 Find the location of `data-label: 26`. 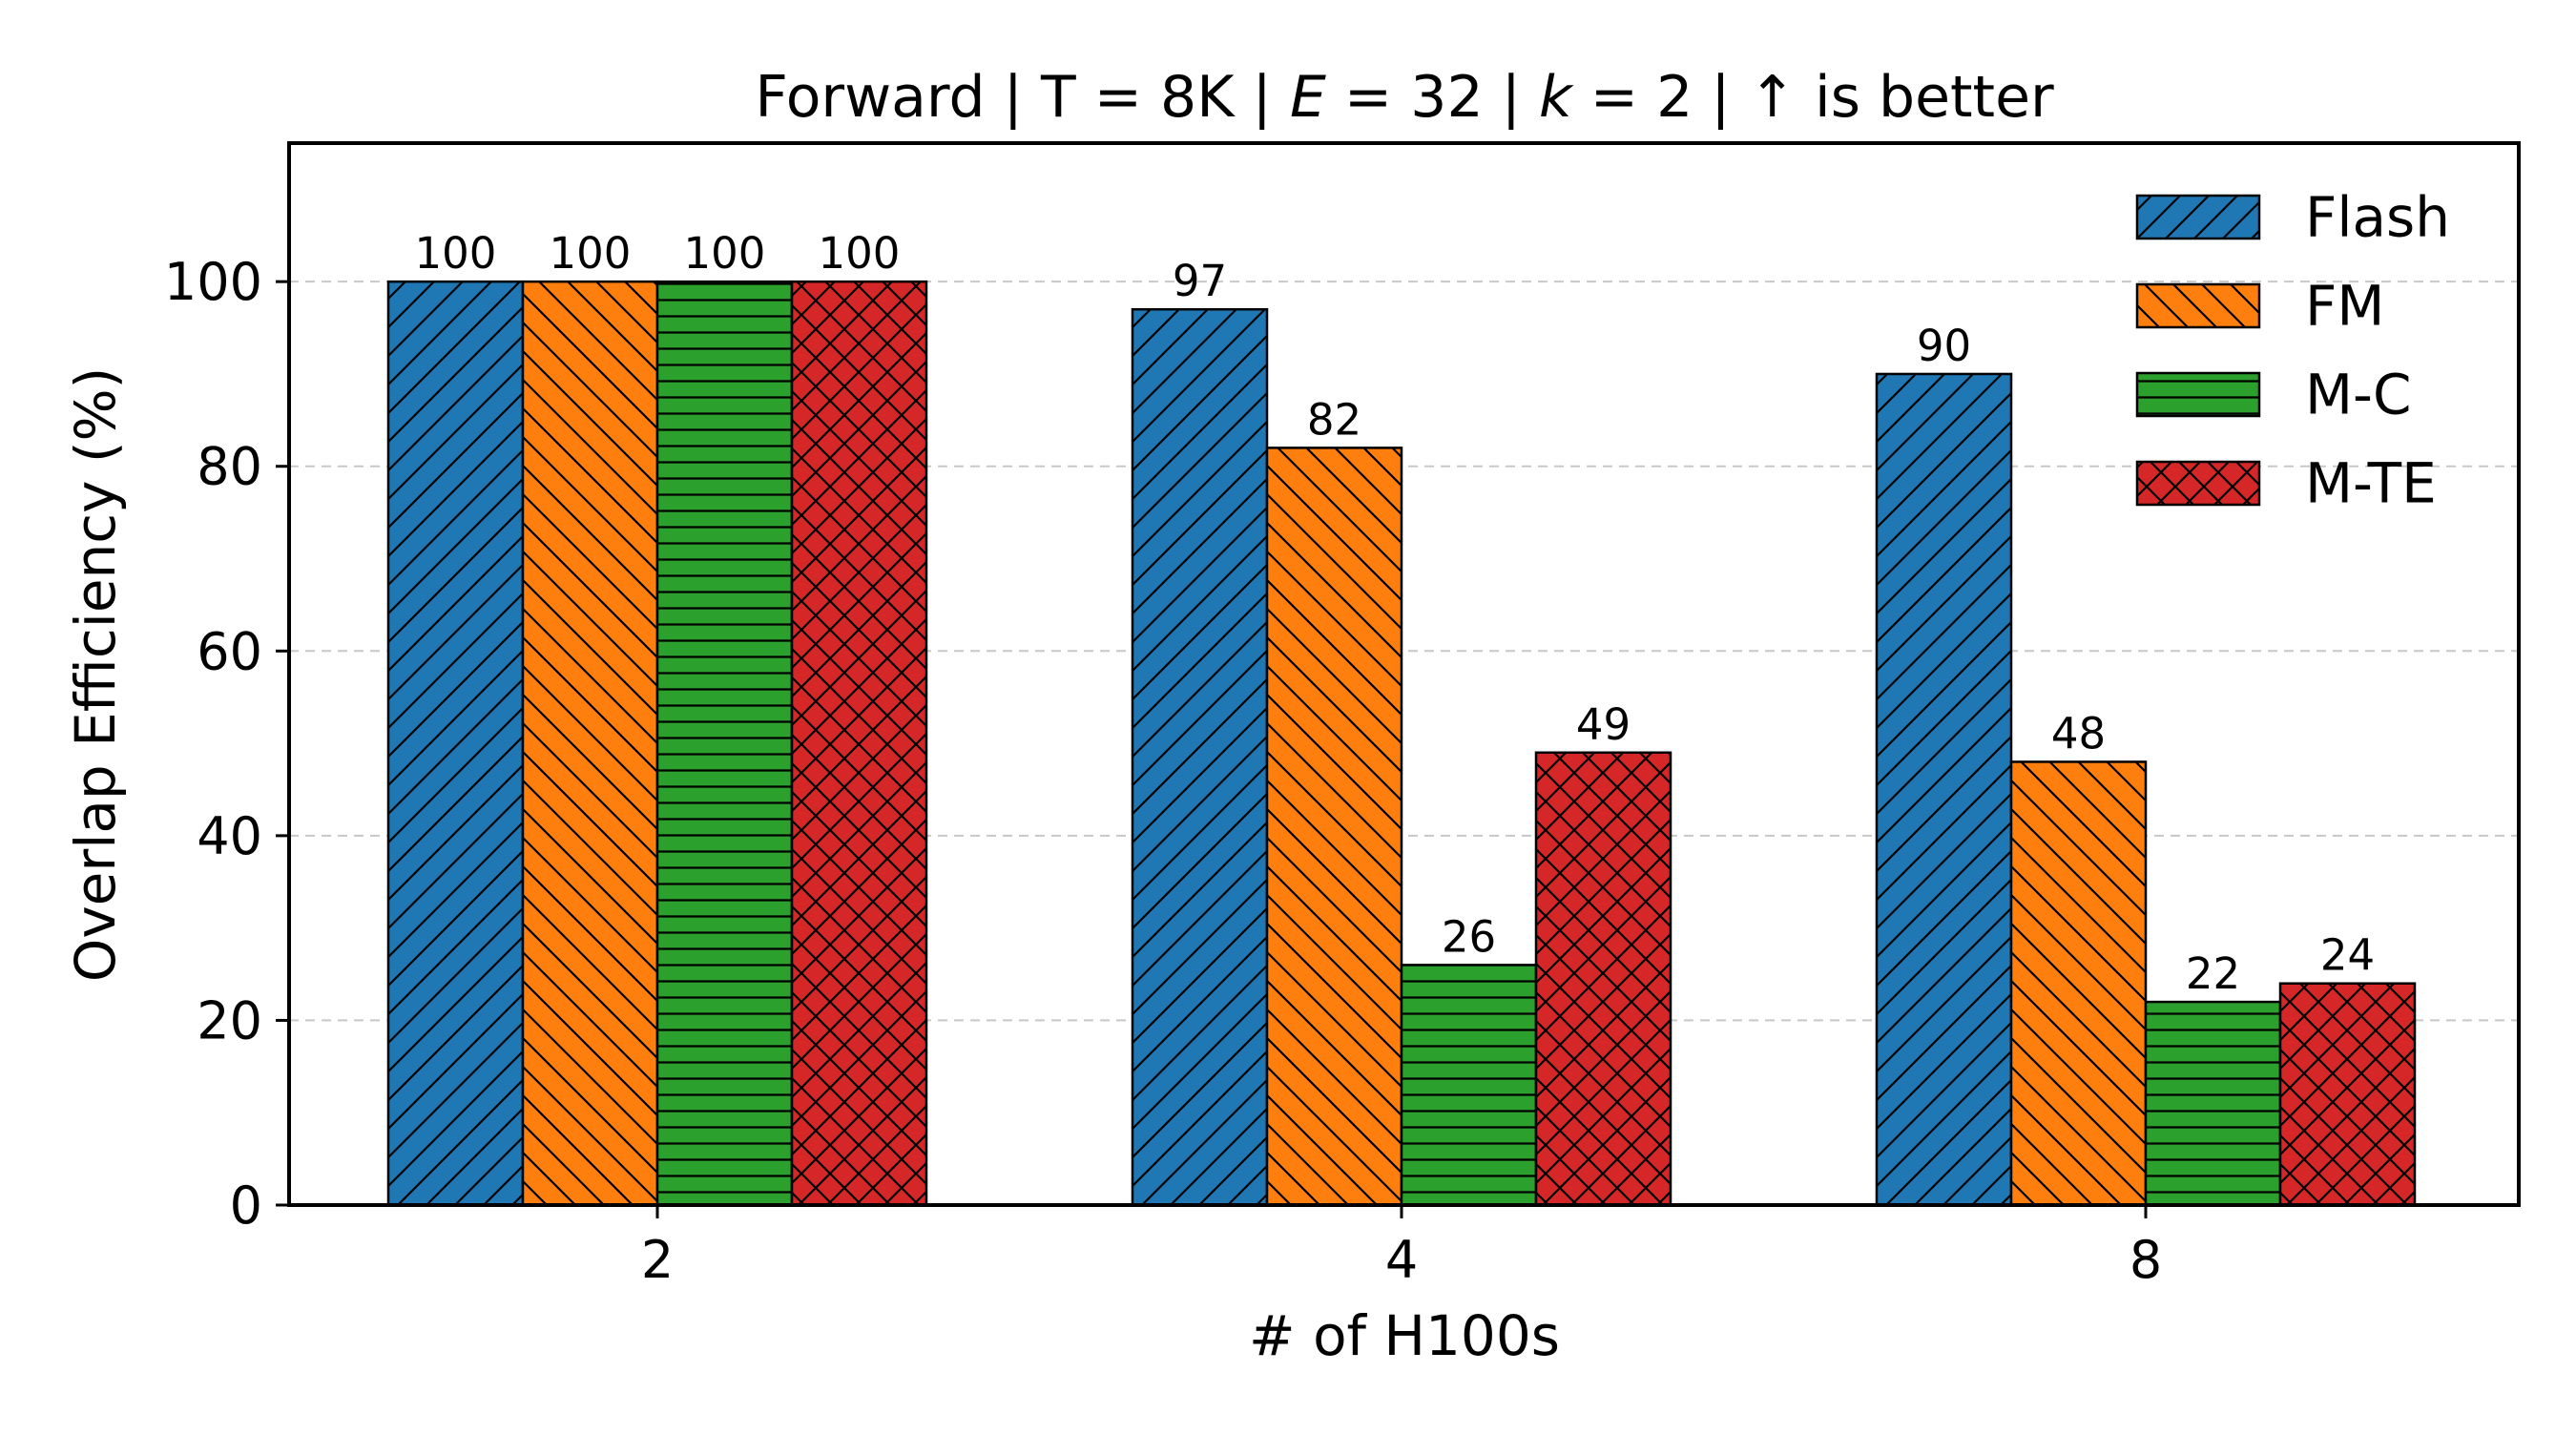

data-label: 26 is located at coordinates (1469, 936).